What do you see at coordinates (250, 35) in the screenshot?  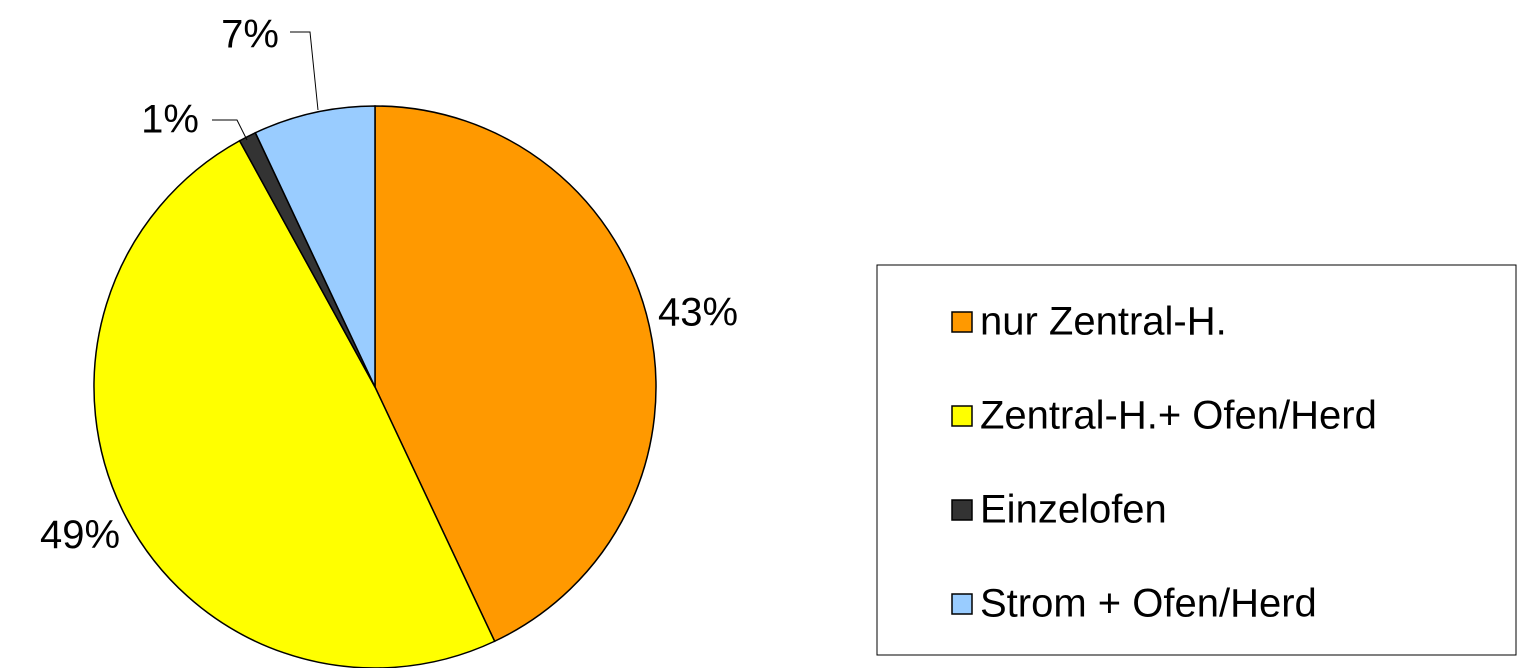 I see `data-label: 7%` at bounding box center [250, 35].